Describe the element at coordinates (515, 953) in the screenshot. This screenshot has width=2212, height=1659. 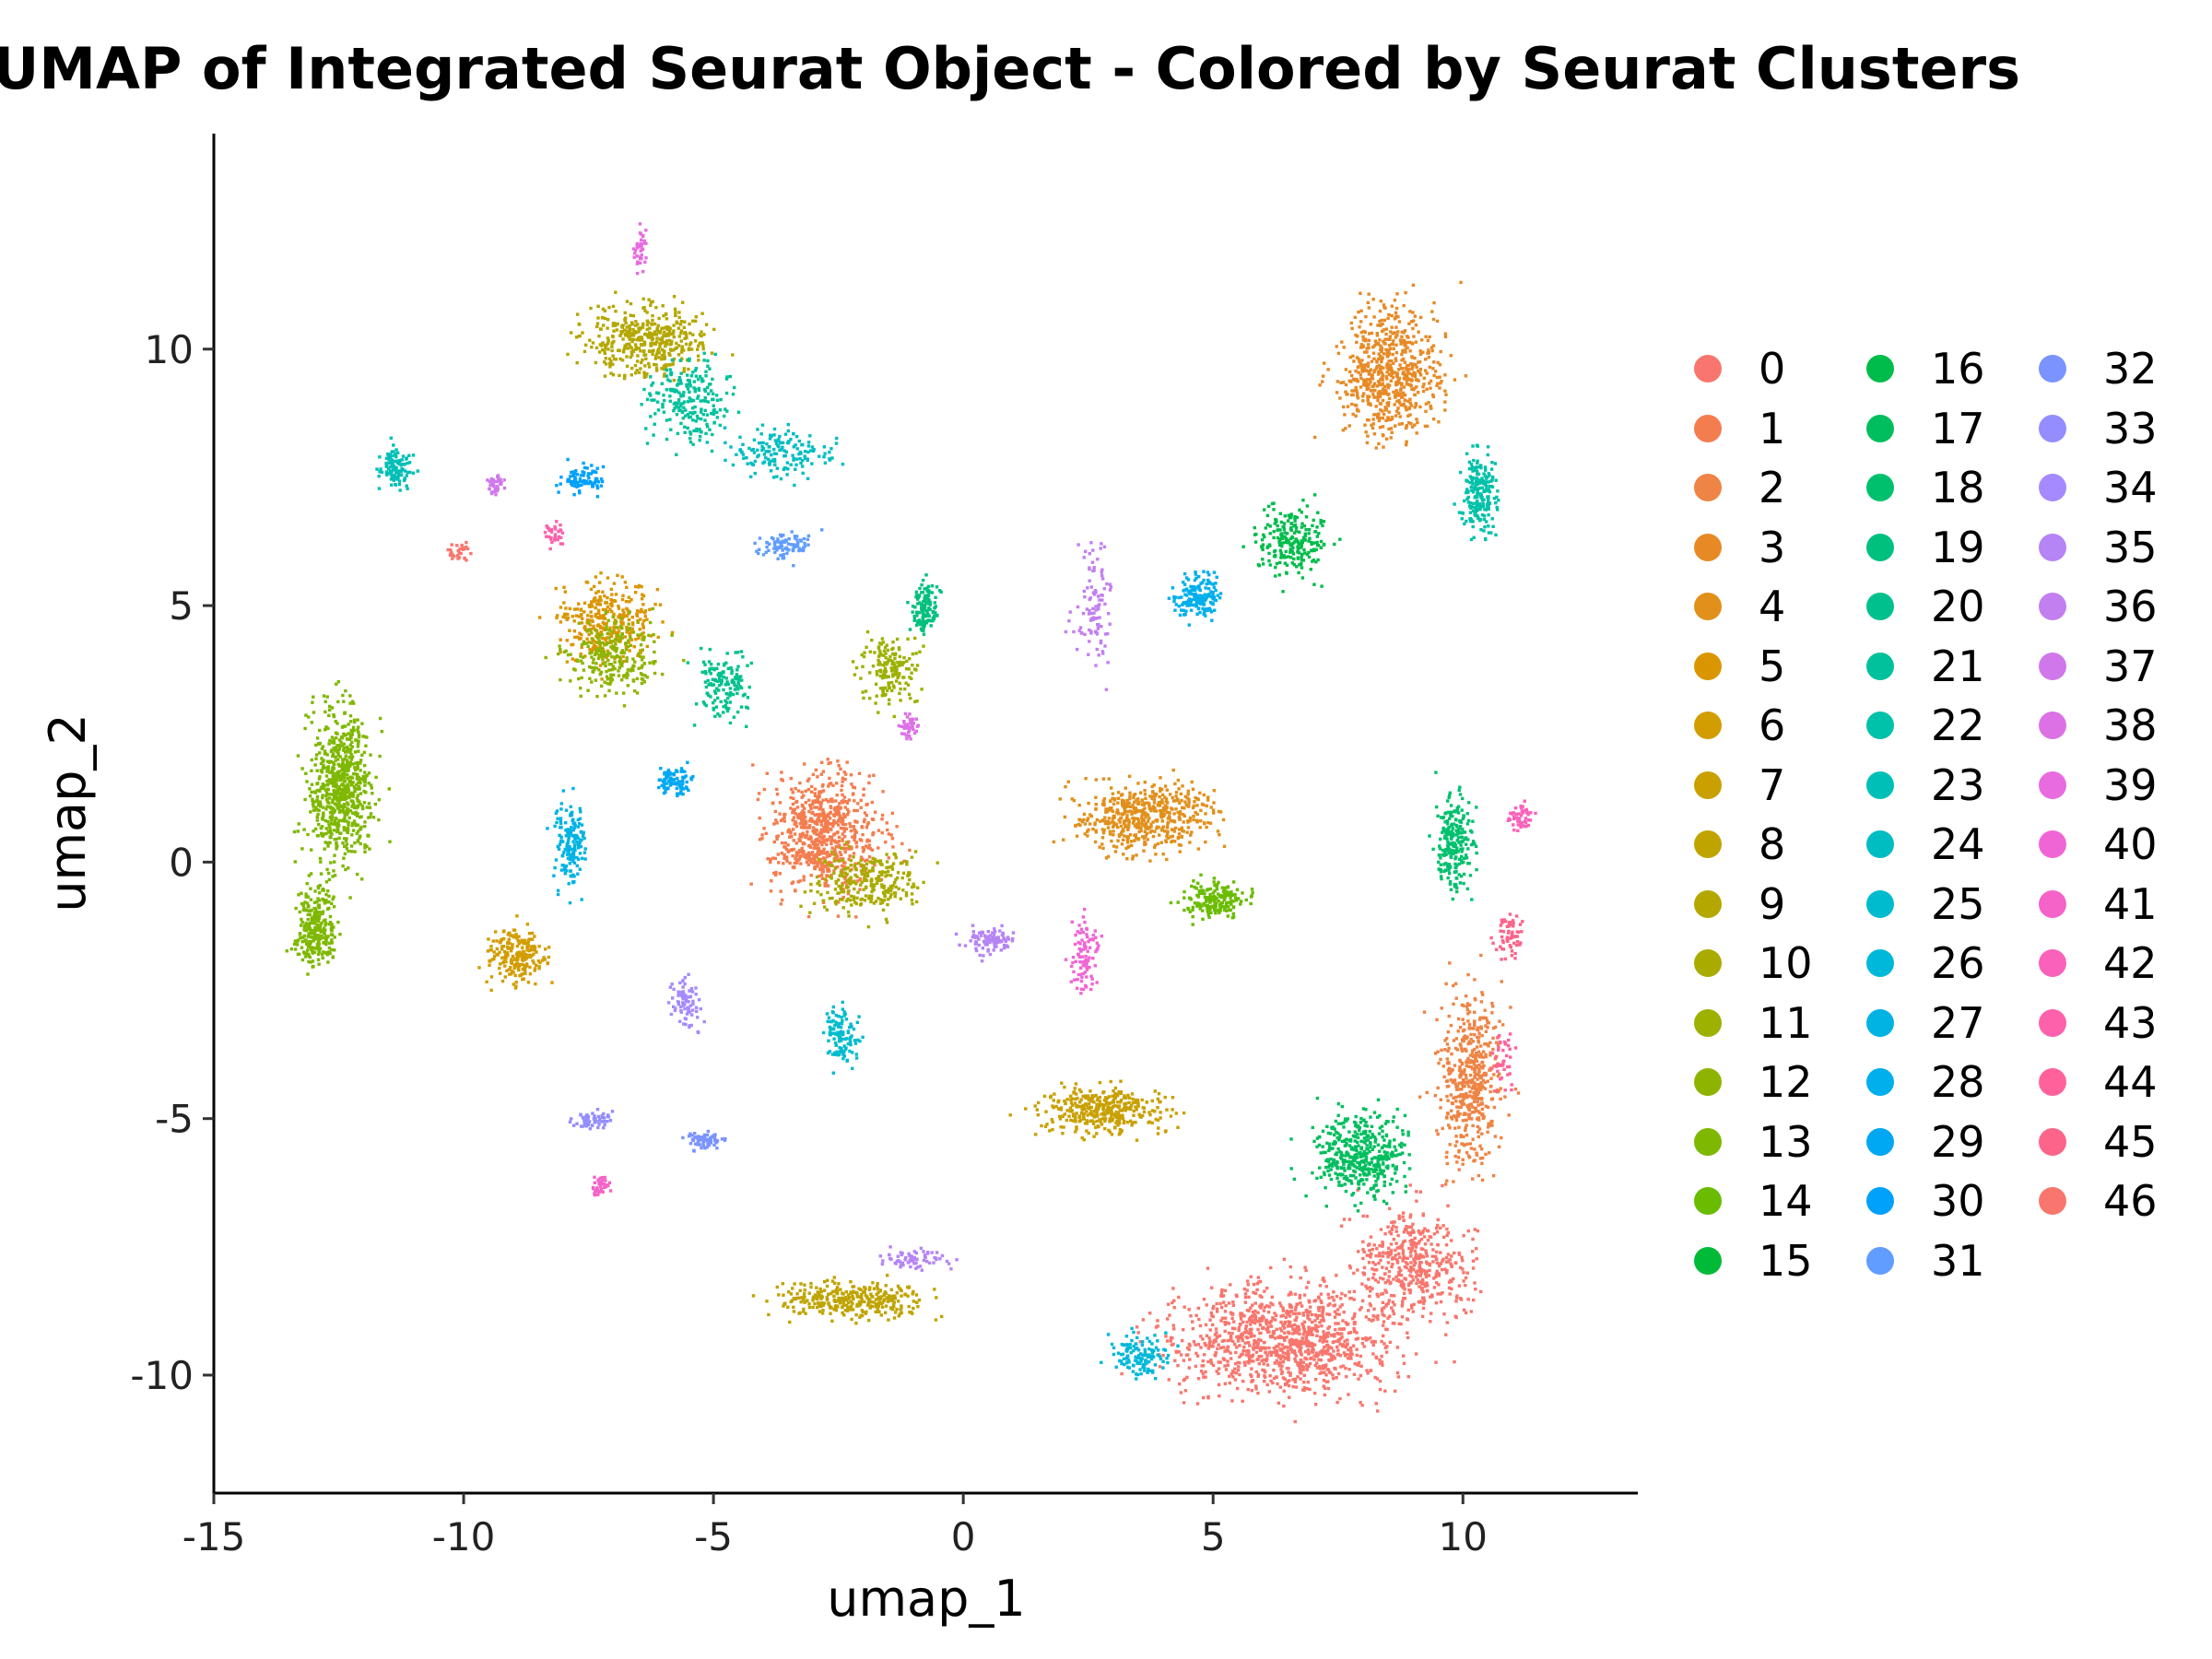
I see `cluster-6-points` at that location.